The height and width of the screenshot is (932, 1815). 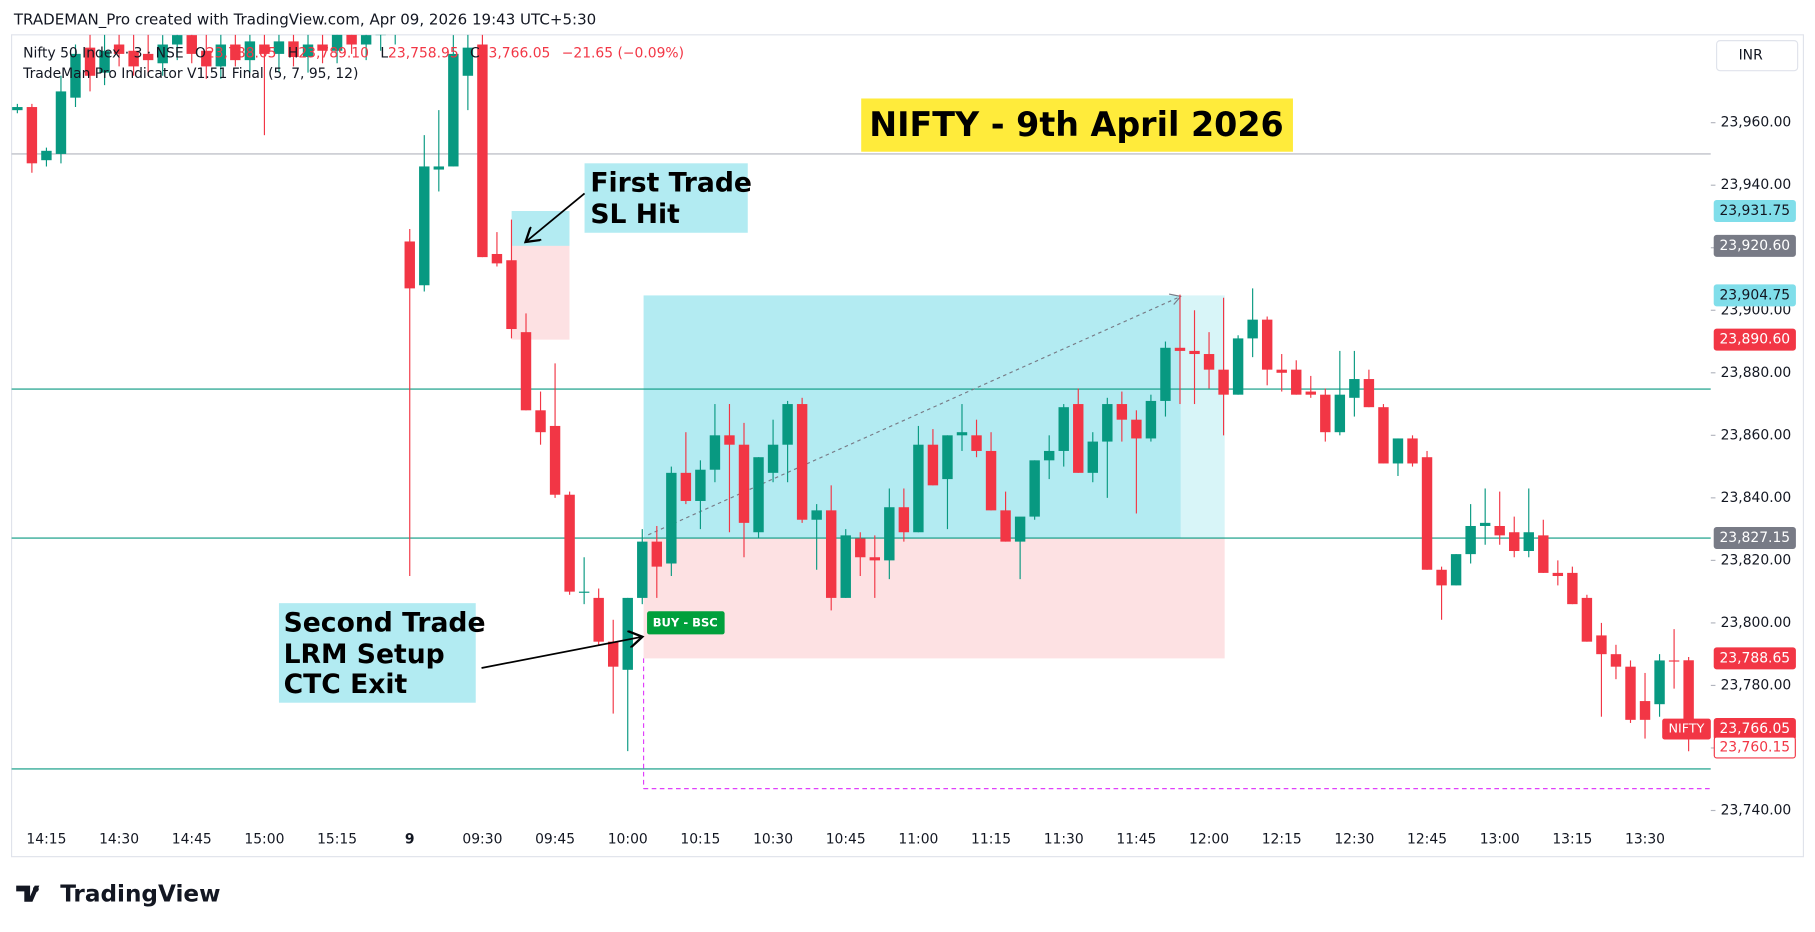 I want to click on symbol-tag: NIFTY, so click(x=1687, y=729).